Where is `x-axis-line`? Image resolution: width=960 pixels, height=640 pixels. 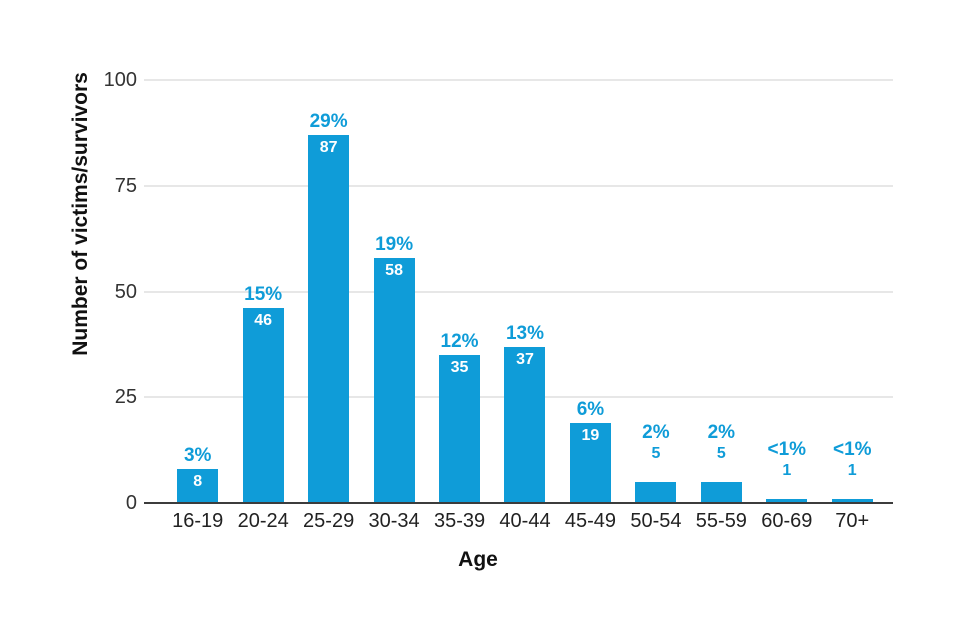
x-axis-line is located at coordinates (518, 503).